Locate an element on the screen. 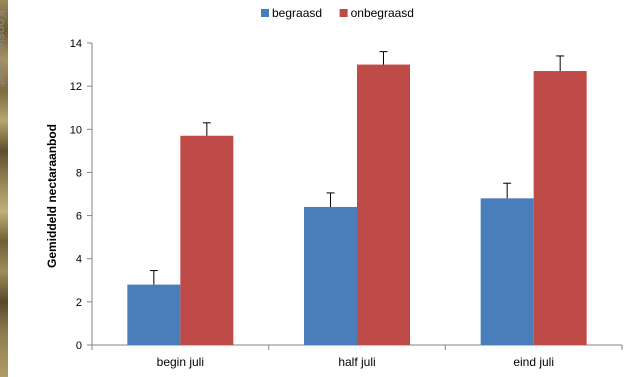 Image resolution: width=635 pixels, height=377 pixels. x-axis: begin juli half juli eind juli is located at coordinates (357, 356).